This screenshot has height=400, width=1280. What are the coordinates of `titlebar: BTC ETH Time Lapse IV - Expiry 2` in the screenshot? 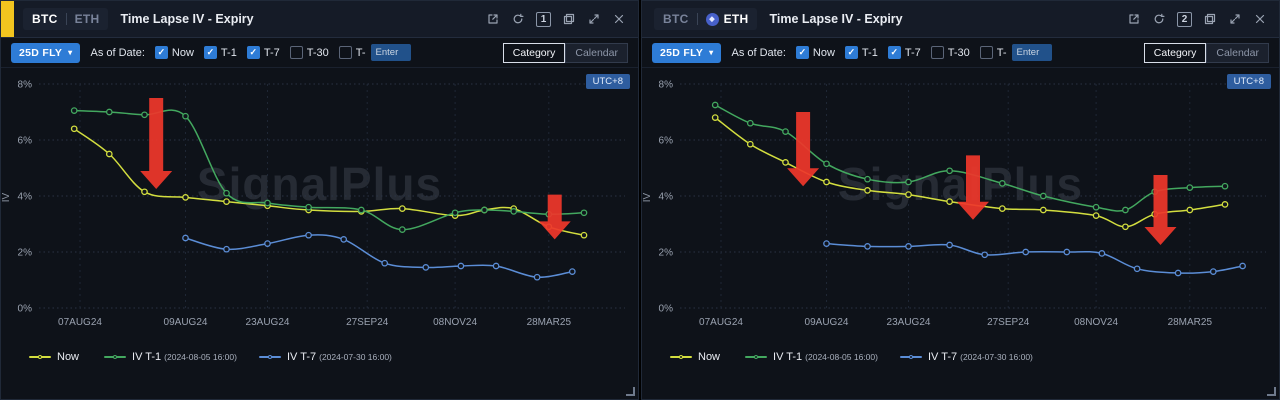 It's located at (960, 19).